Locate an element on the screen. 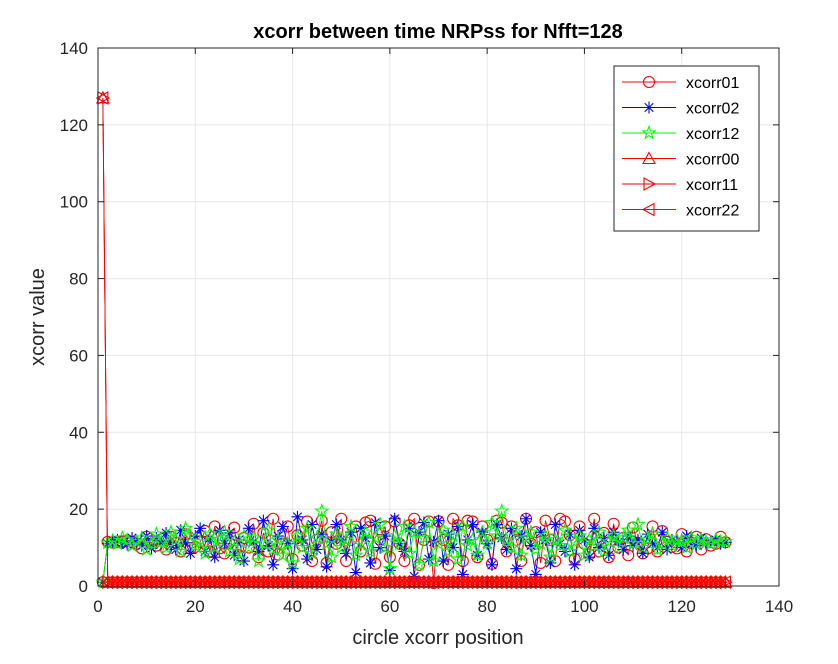  legend-label: xcorr22 is located at coordinates (712, 211).